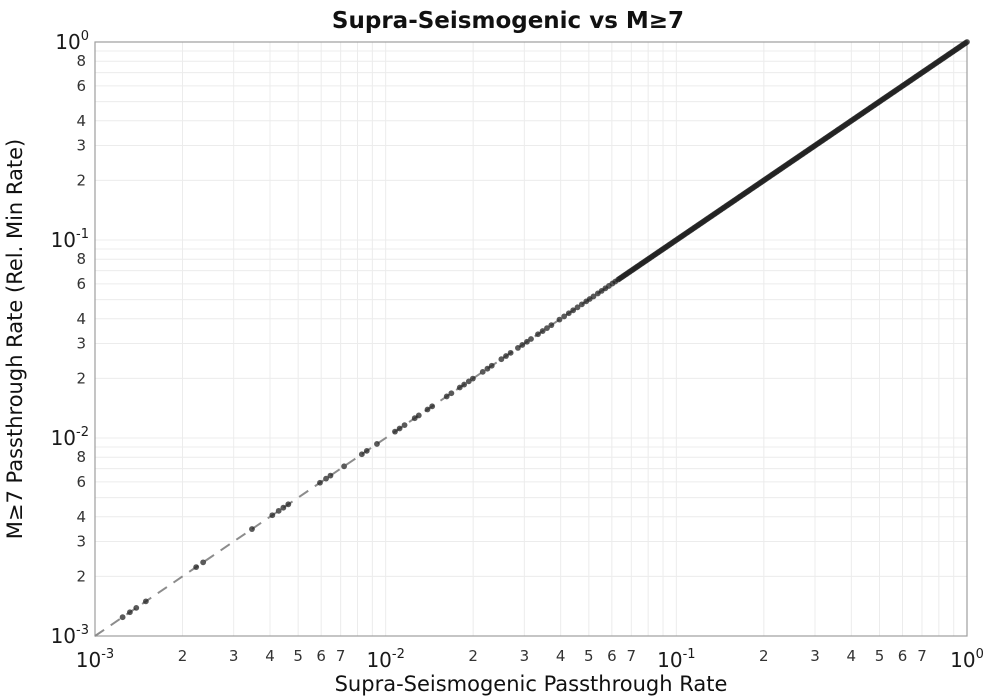  What do you see at coordinates (15, 339) in the screenshot?
I see `y-axis-title: M≥7 Passthrough Rate (Rel. Min Rate)` at bounding box center [15, 339].